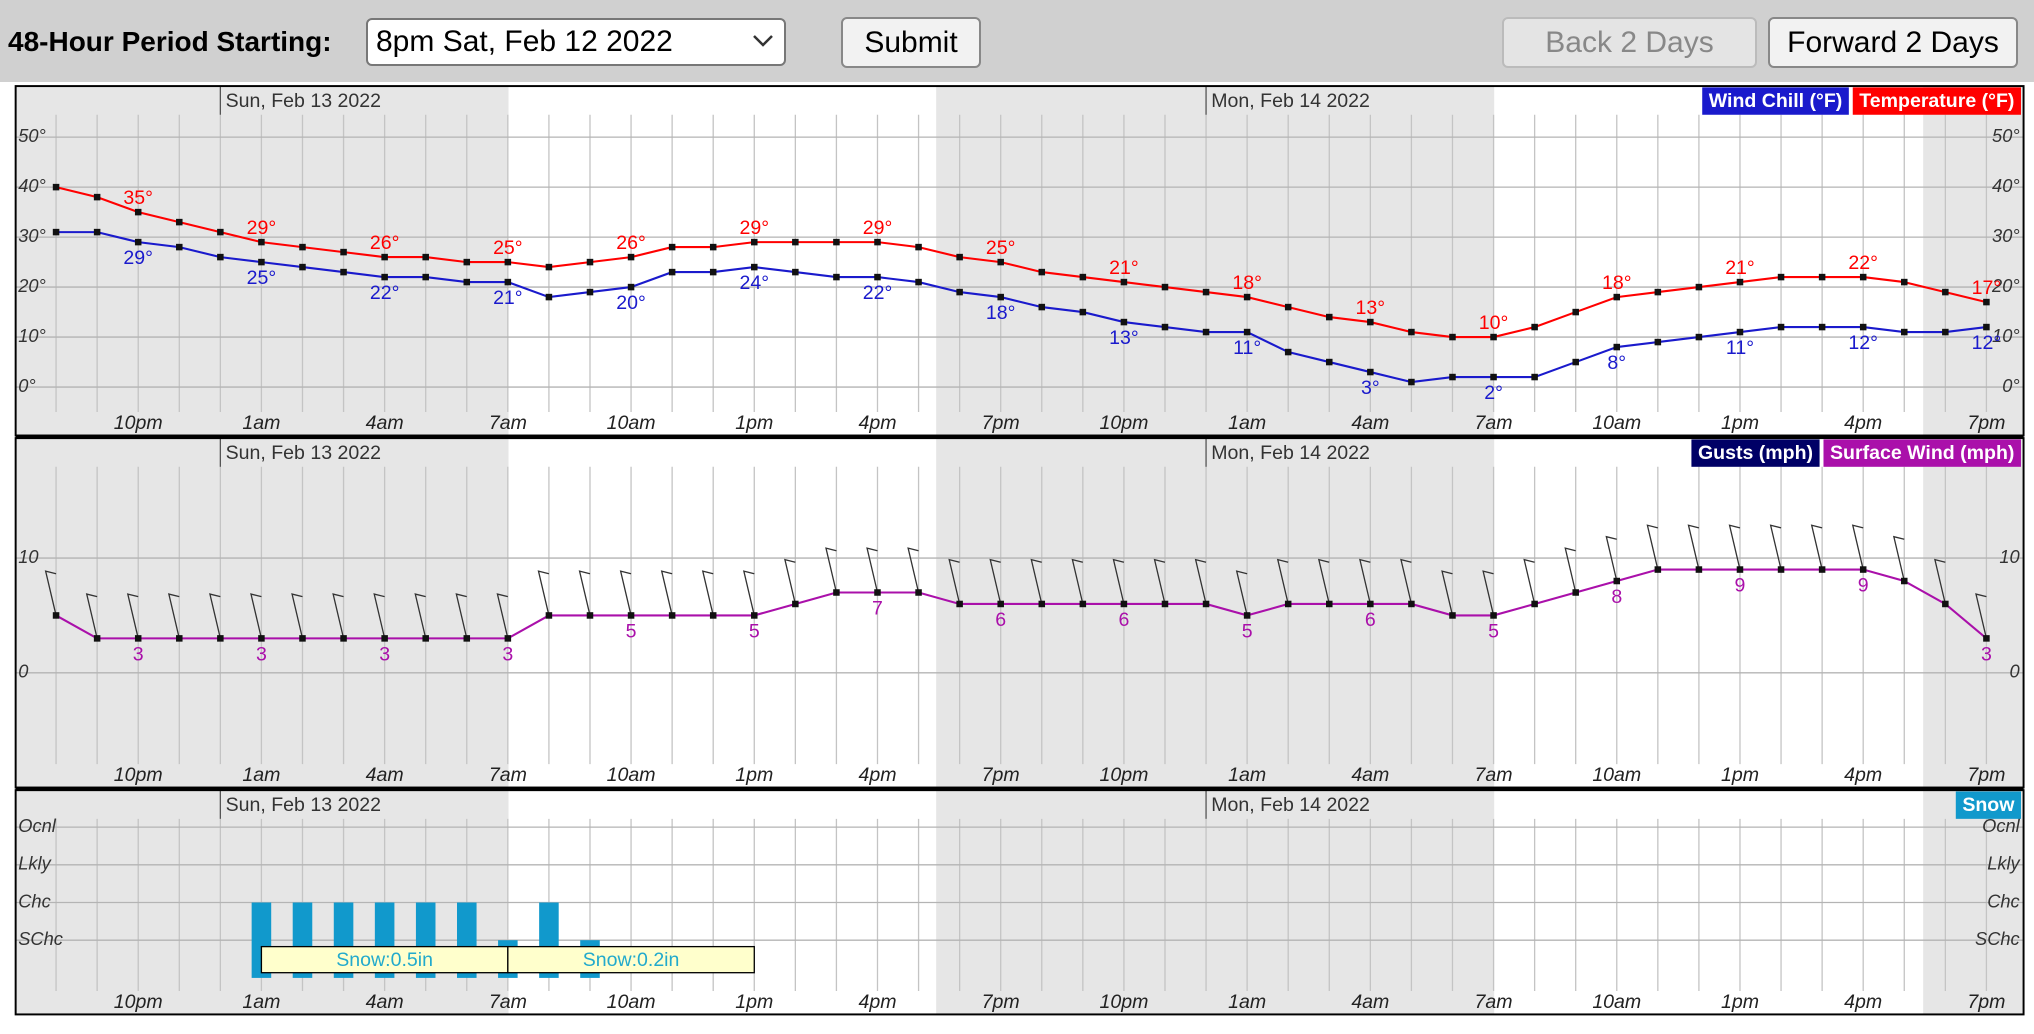 The height and width of the screenshot is (1034, 2034). I want to click on legend-label: Gusts (mph), so click(1755, 453).